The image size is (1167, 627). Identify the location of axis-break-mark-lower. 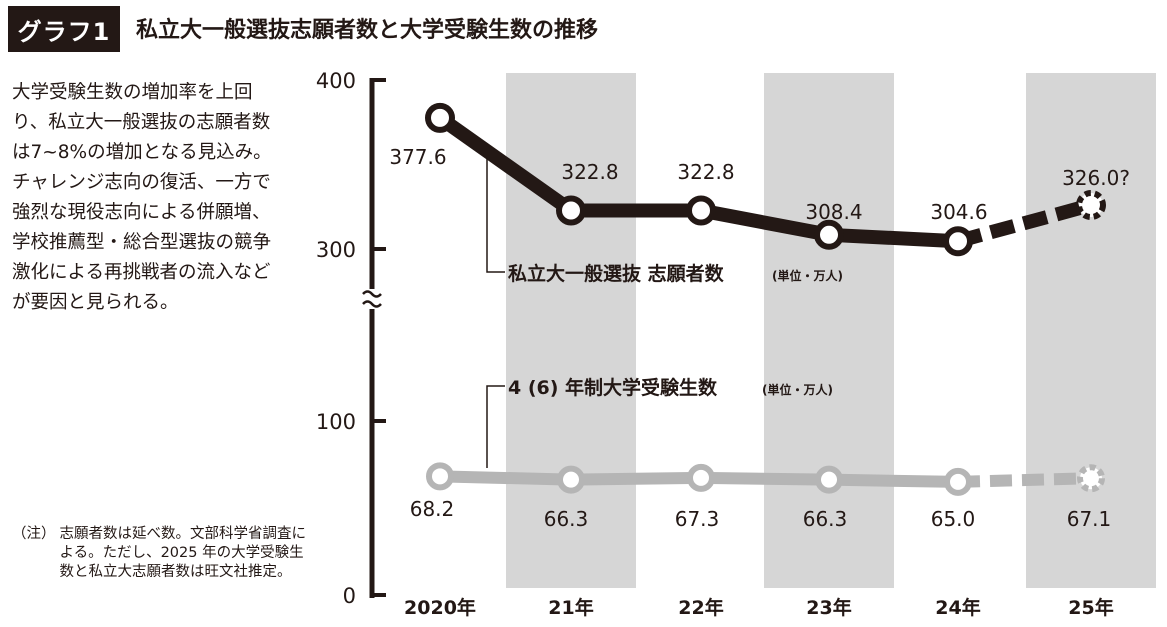
(372, 304).